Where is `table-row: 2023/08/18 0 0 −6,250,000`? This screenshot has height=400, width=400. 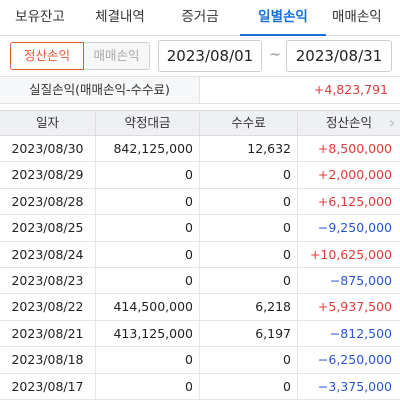 table-row: 2023/08/18 0 0 −6,250,000 is located at coordinates (200, 360).